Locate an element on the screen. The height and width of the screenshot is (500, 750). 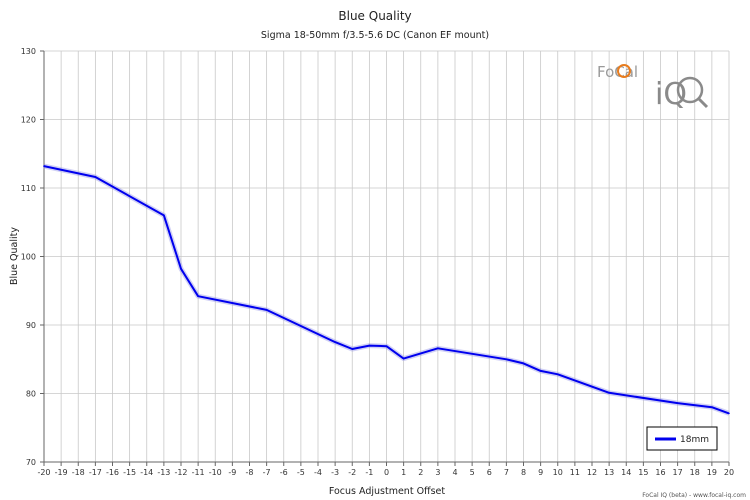
x-tick-label: -14 is located at coordinates (146, 472).